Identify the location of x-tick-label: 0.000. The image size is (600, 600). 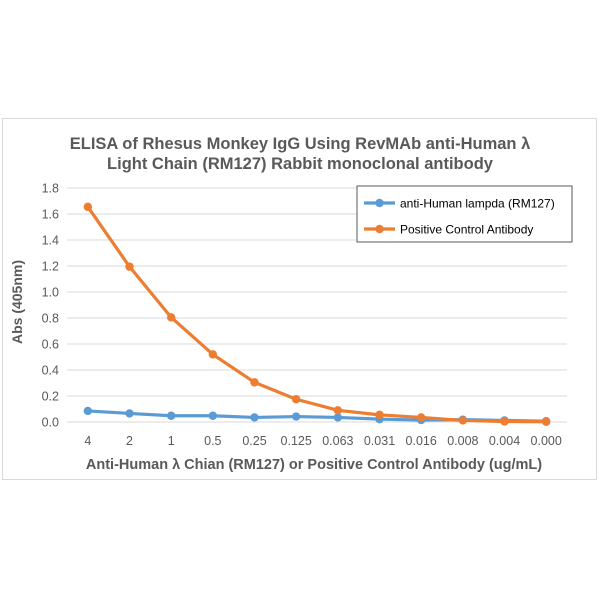
(546, 441).